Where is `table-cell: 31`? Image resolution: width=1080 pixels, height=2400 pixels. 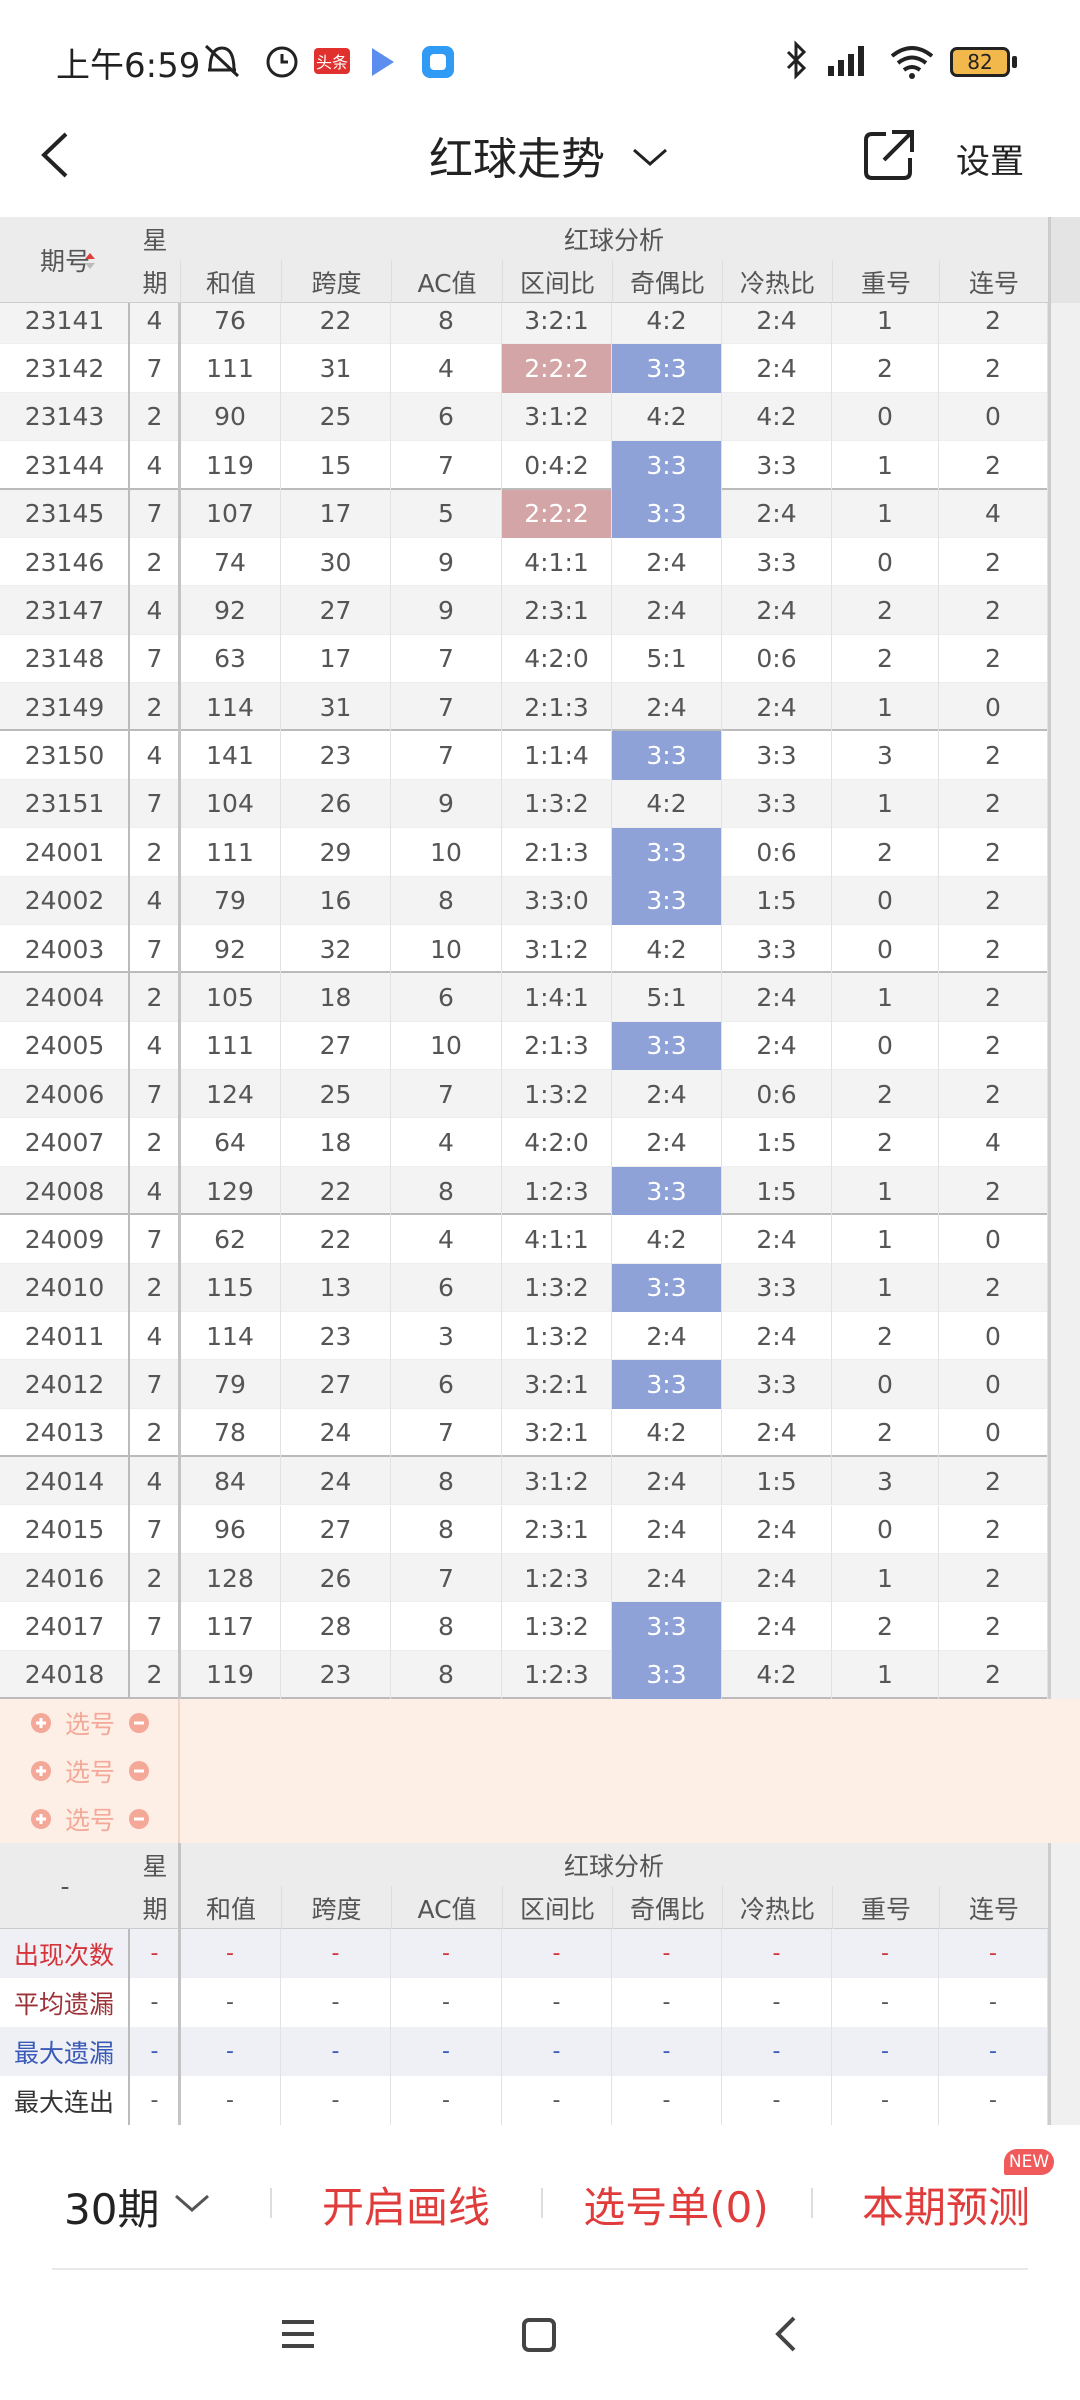 table-cell: 31 is located at coordinates (336, 368).